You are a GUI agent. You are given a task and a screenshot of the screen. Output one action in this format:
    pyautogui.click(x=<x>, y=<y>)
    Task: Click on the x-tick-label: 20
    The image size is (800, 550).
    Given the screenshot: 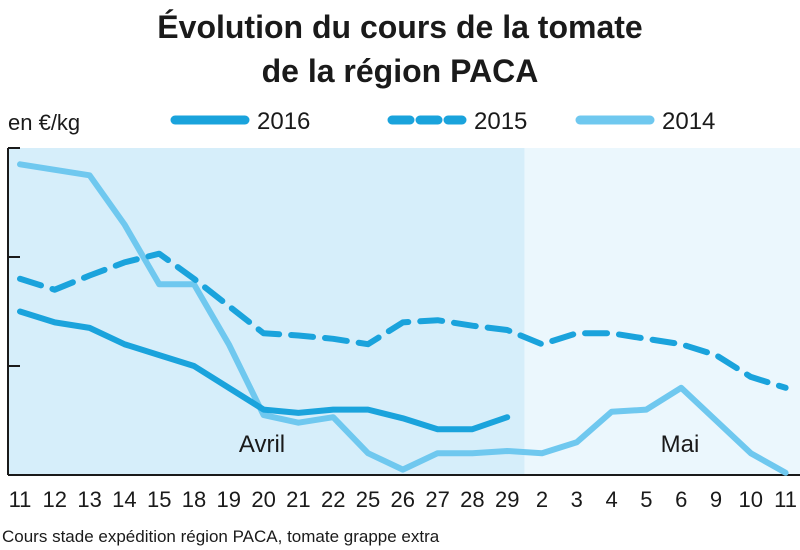 What is the action you would take?
    pyautogui.click(x=263, y=499)
    